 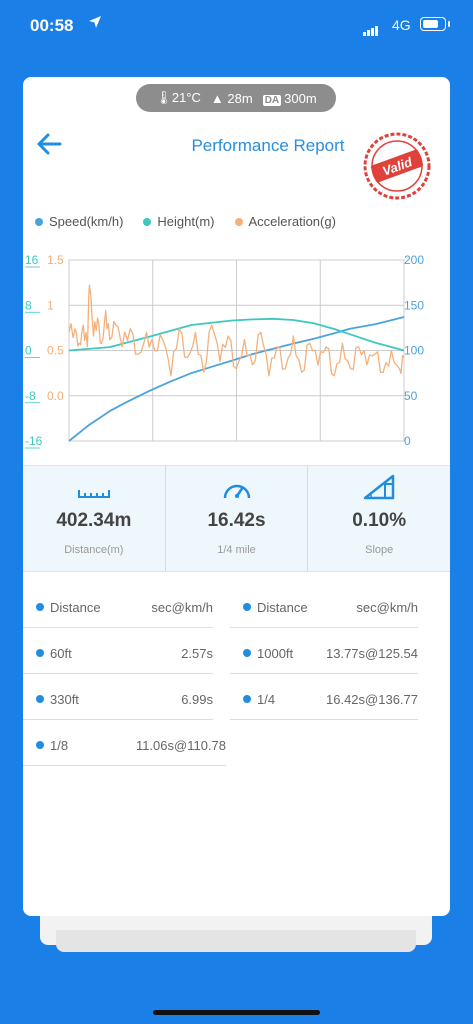 I want to click on back-arrow-icon, so click(x=49, y=144).